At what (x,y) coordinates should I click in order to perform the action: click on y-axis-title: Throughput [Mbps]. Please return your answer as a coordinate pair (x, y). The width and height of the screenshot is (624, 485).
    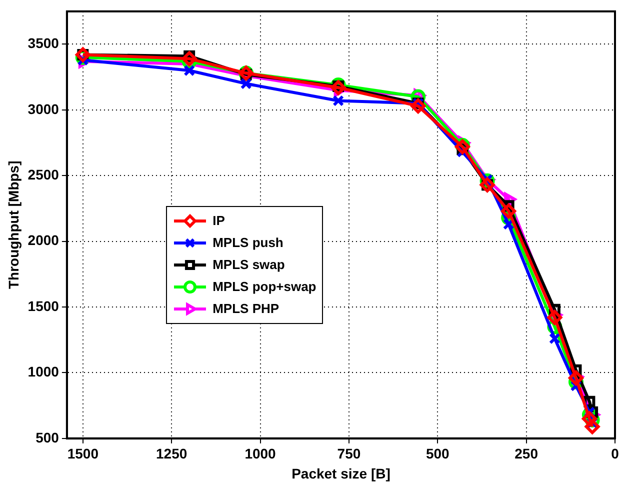
    Looking at the image, I should click on (13, 225).